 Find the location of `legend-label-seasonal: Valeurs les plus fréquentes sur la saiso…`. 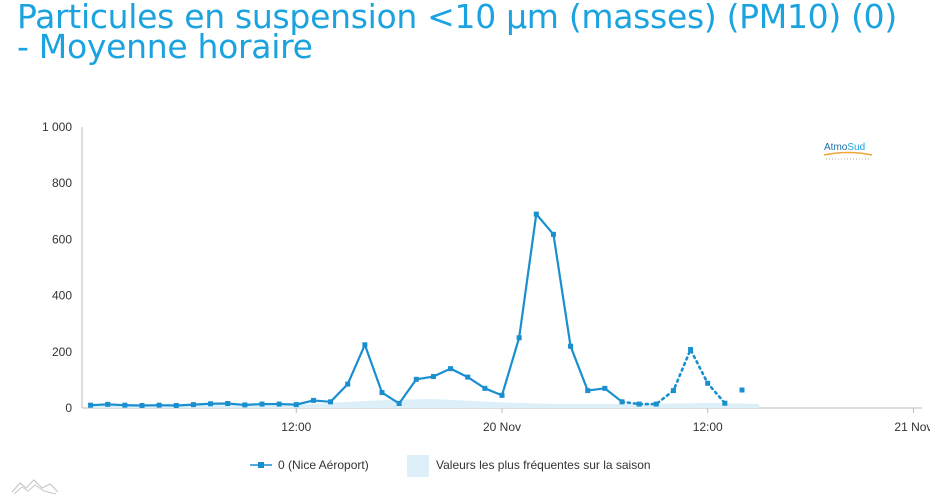

legend-label-seasonal: Valeurs les plus fréquentes sur la saiso… is located at coordinates (543, 465).